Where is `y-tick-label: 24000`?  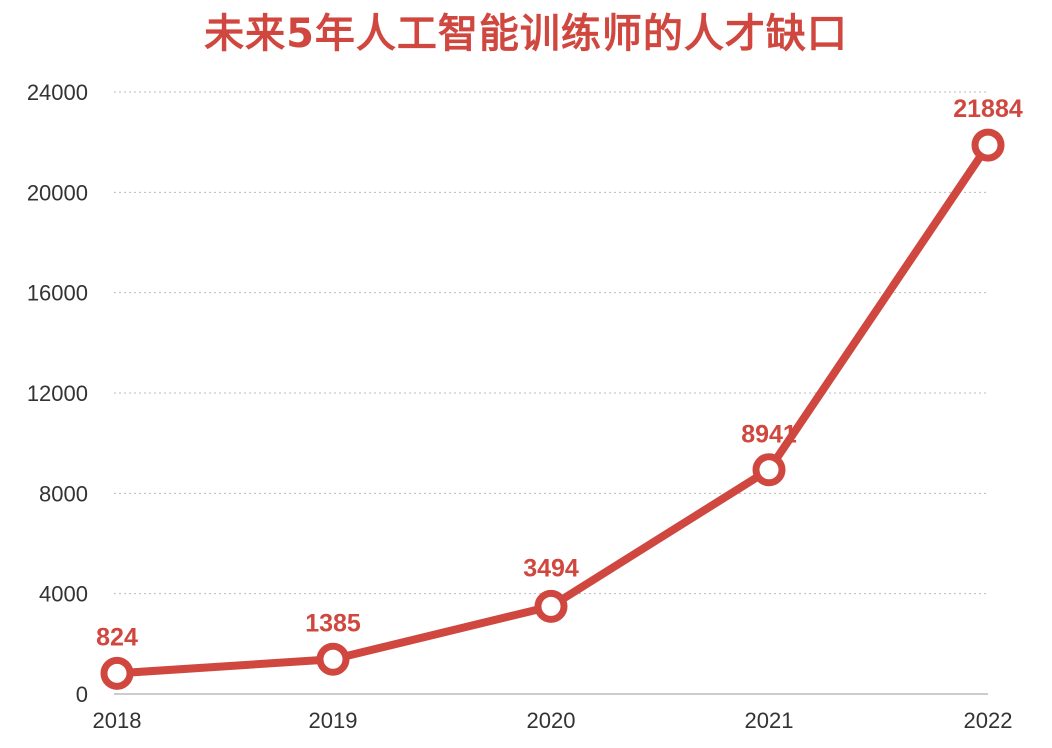
y-tick-label: 24000 is located at coordinates (57, 92).